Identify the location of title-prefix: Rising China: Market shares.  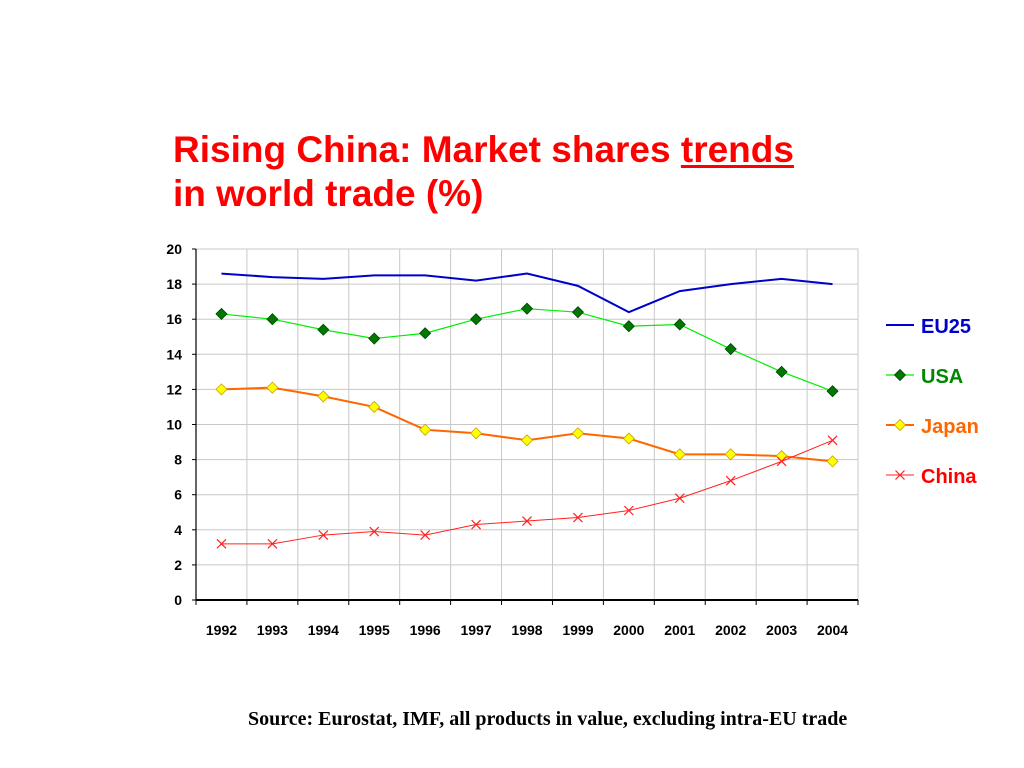
(427, 149).